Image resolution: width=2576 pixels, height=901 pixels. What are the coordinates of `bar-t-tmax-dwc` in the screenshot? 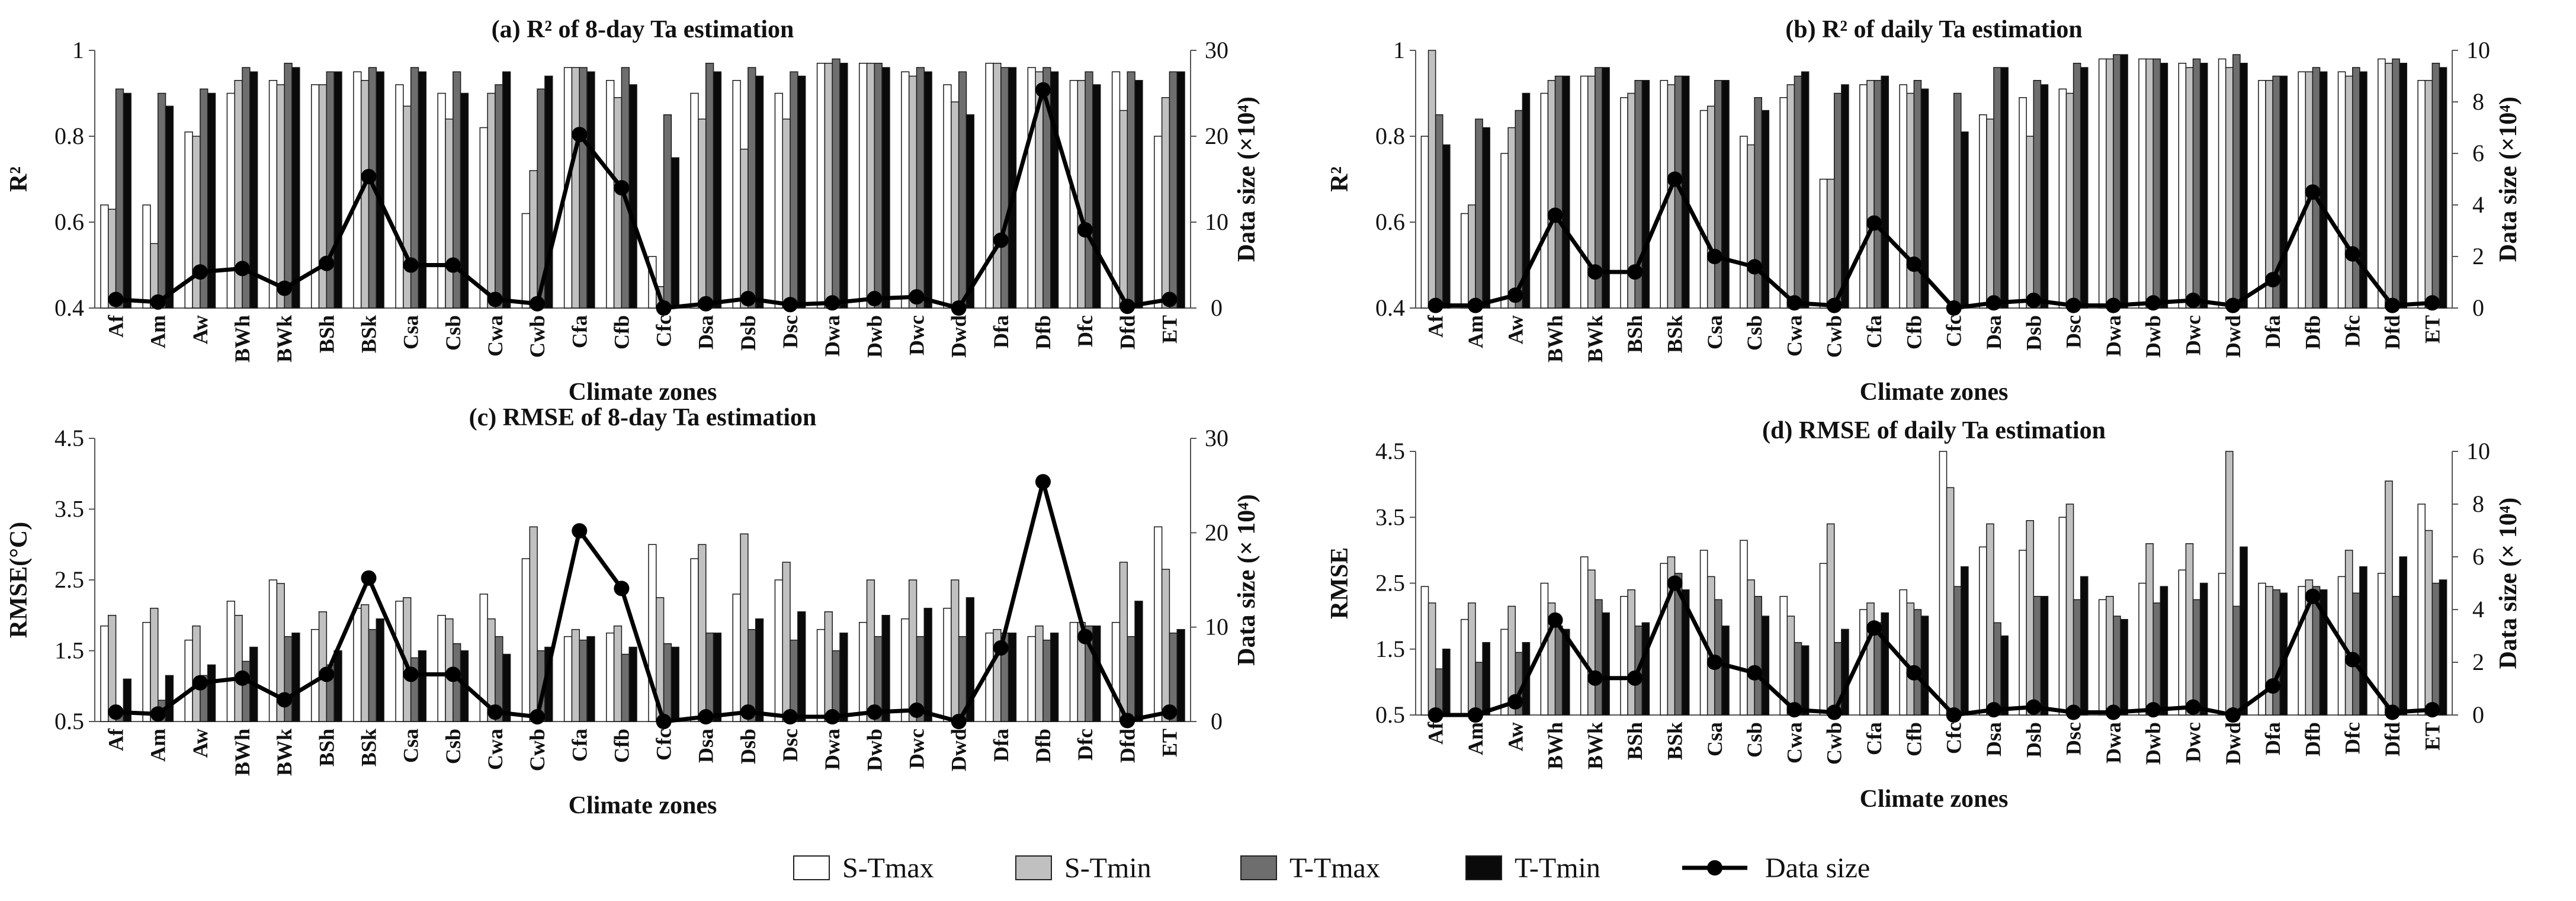 It's located at (2196, 183).